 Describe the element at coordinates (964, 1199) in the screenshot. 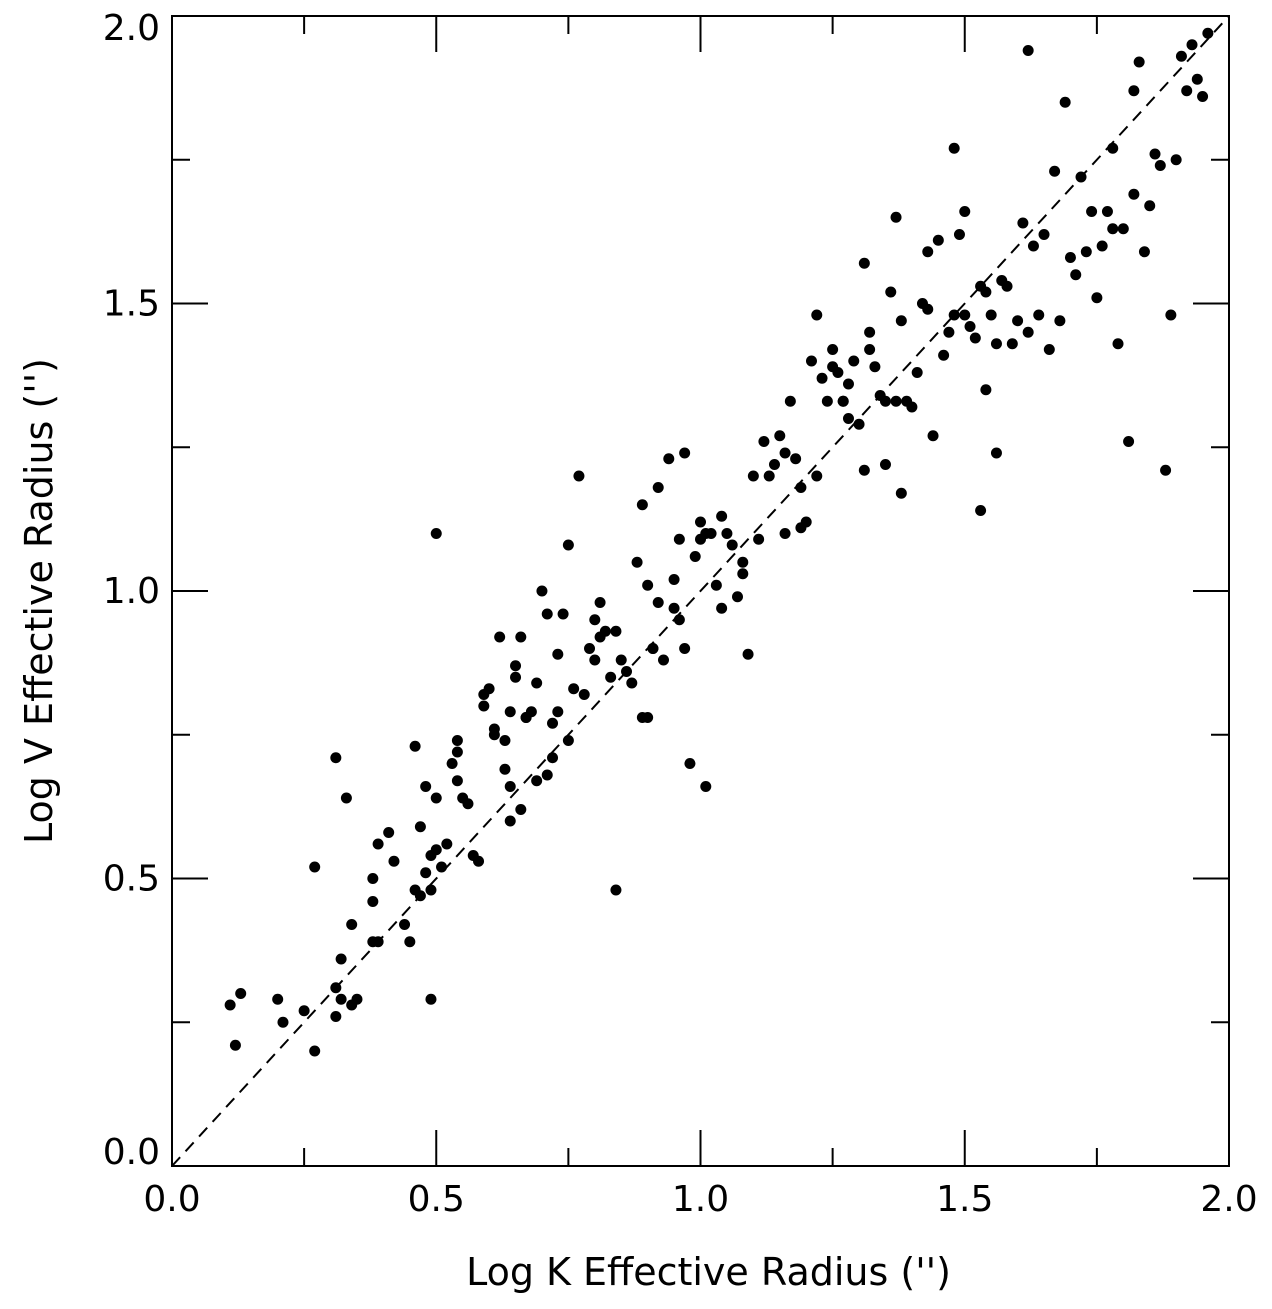

I see `x-tick-label: 1.5` at that location.